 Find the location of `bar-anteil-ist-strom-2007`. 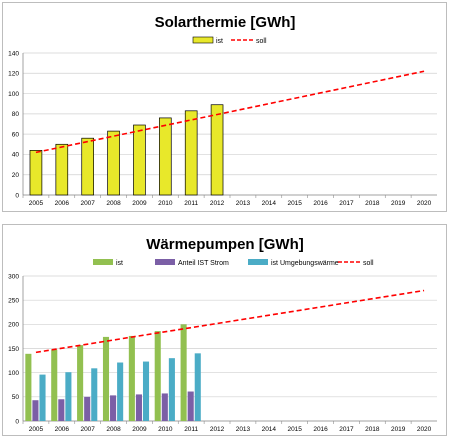

bar-anteil-ist-strom-2007 is located at coordinates (87, 408).